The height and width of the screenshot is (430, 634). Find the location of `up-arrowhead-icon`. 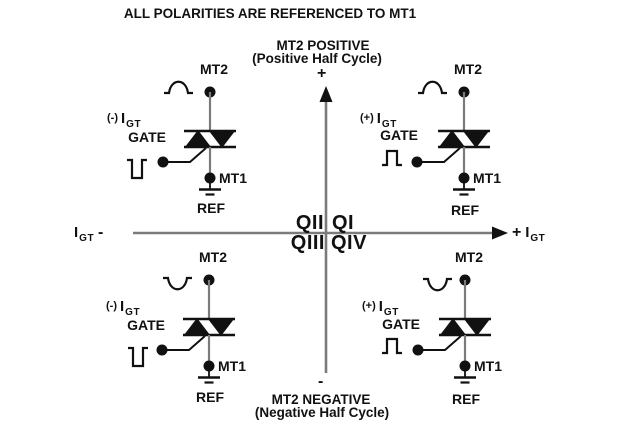

up-arrowhead-icon is located at coordinates (326, 94).